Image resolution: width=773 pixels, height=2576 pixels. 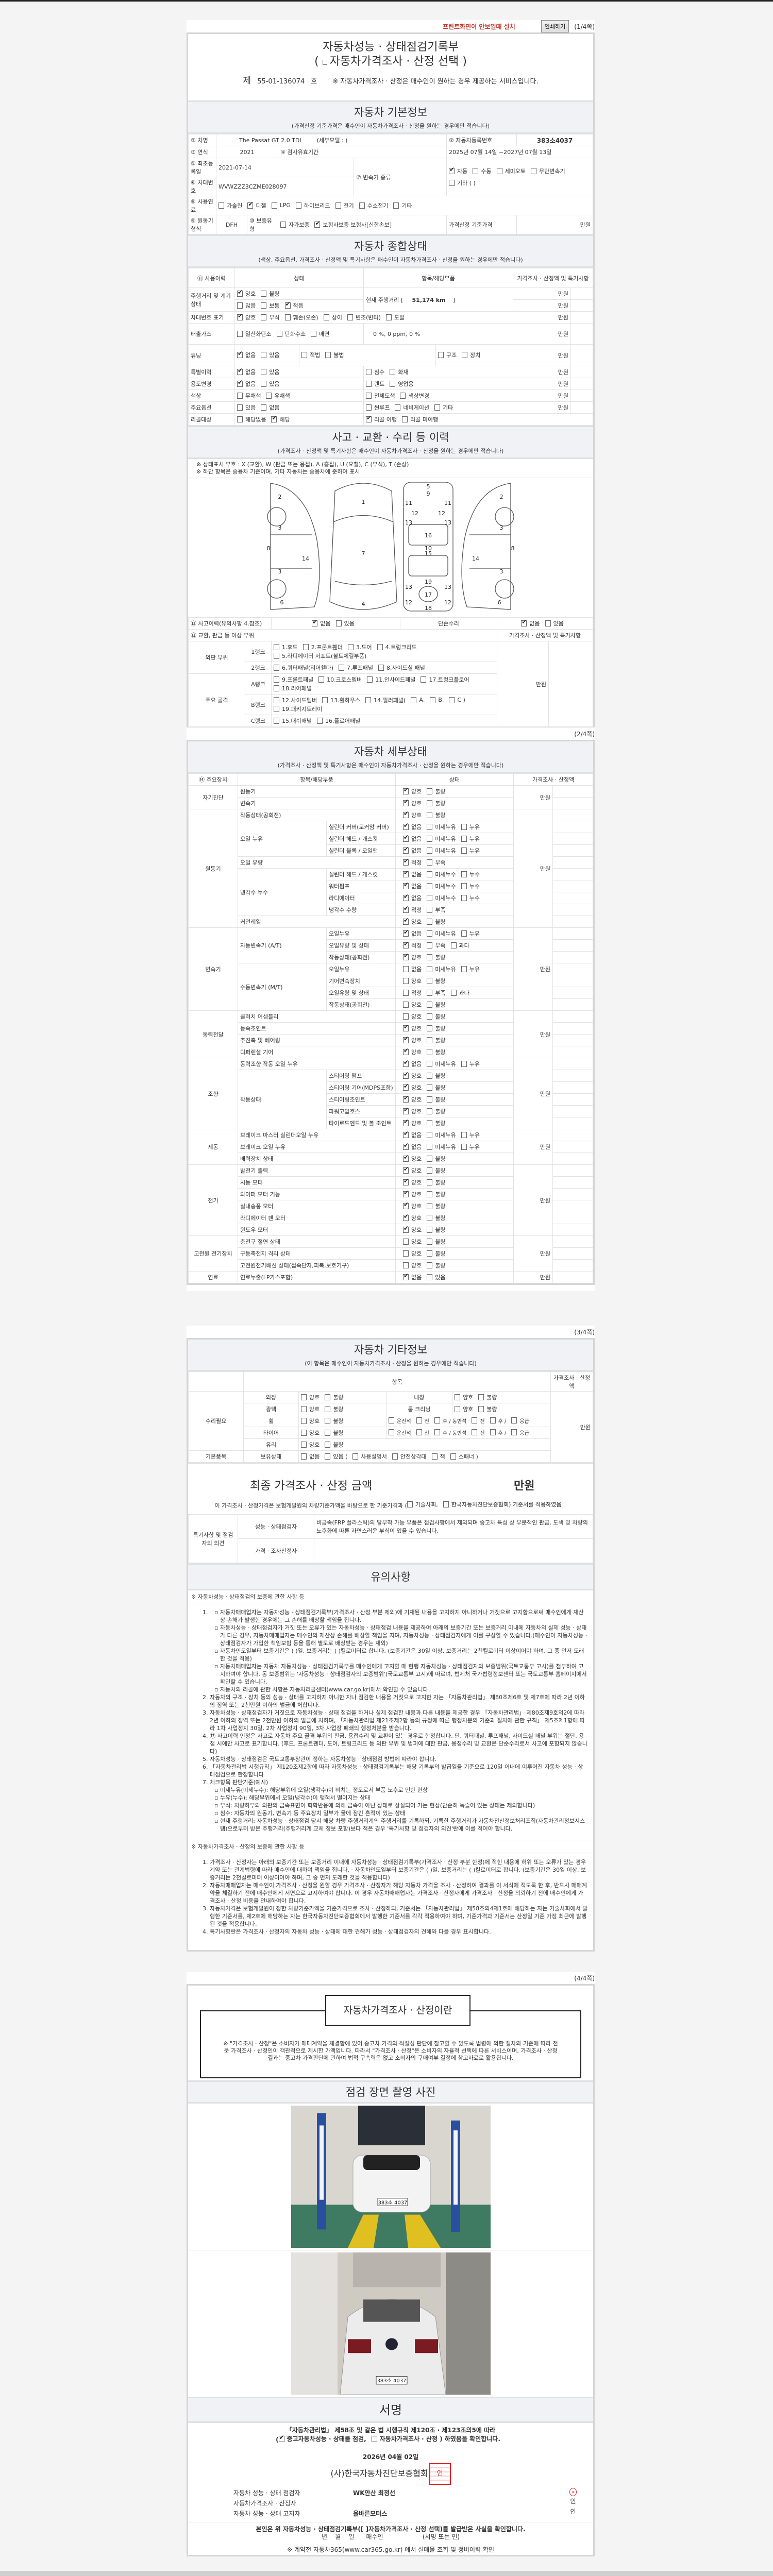 I want to click on checkbox-option: A,, so click(x=418, y=700).